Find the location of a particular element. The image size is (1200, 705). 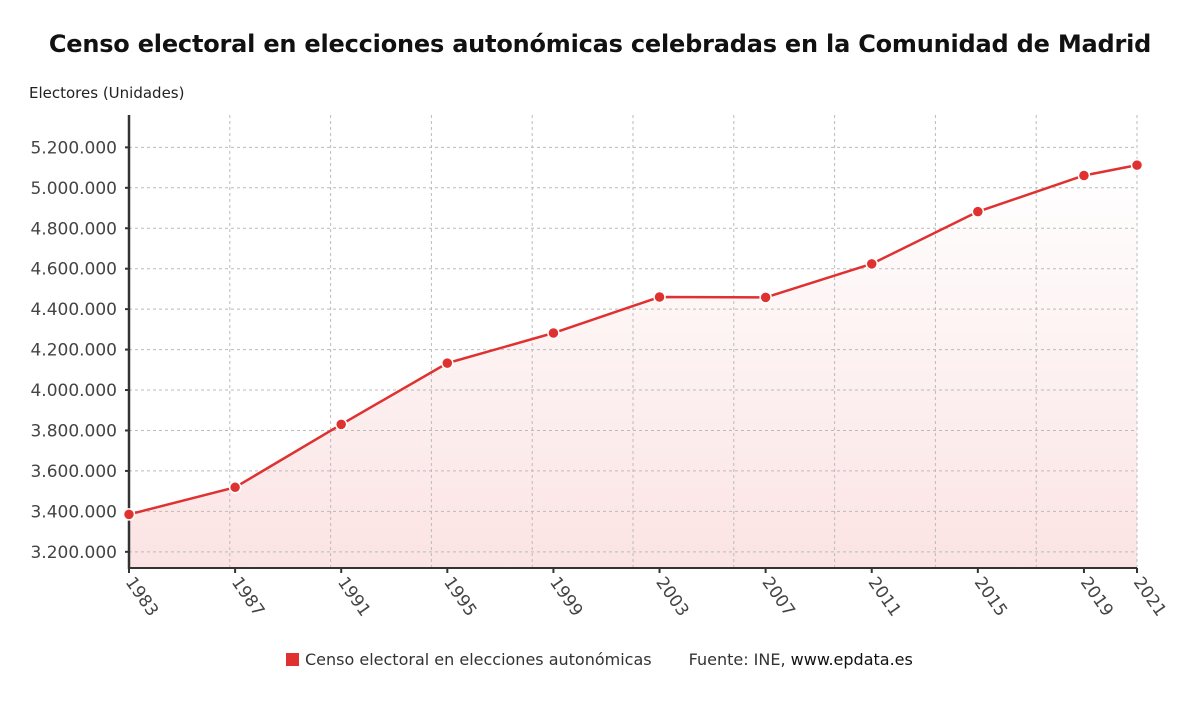

y-tick-label: 4.200.000 is located at coordinates (73, 351).